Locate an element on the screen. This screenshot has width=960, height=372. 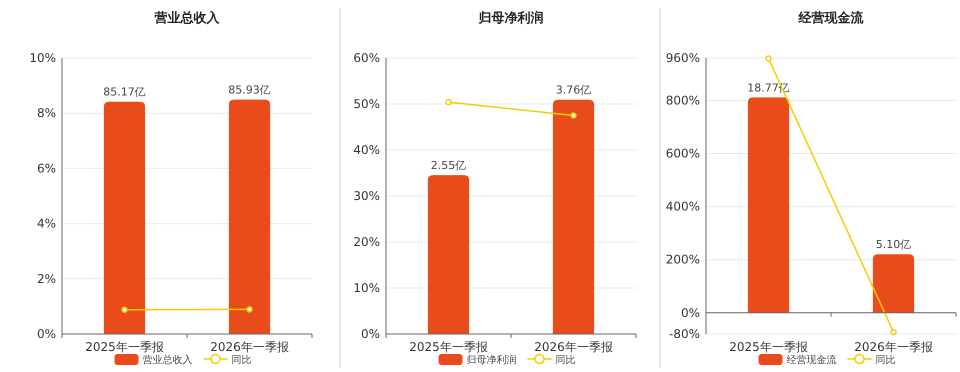
chart-title: 归母净利润 is located at coordinates (511, 18).